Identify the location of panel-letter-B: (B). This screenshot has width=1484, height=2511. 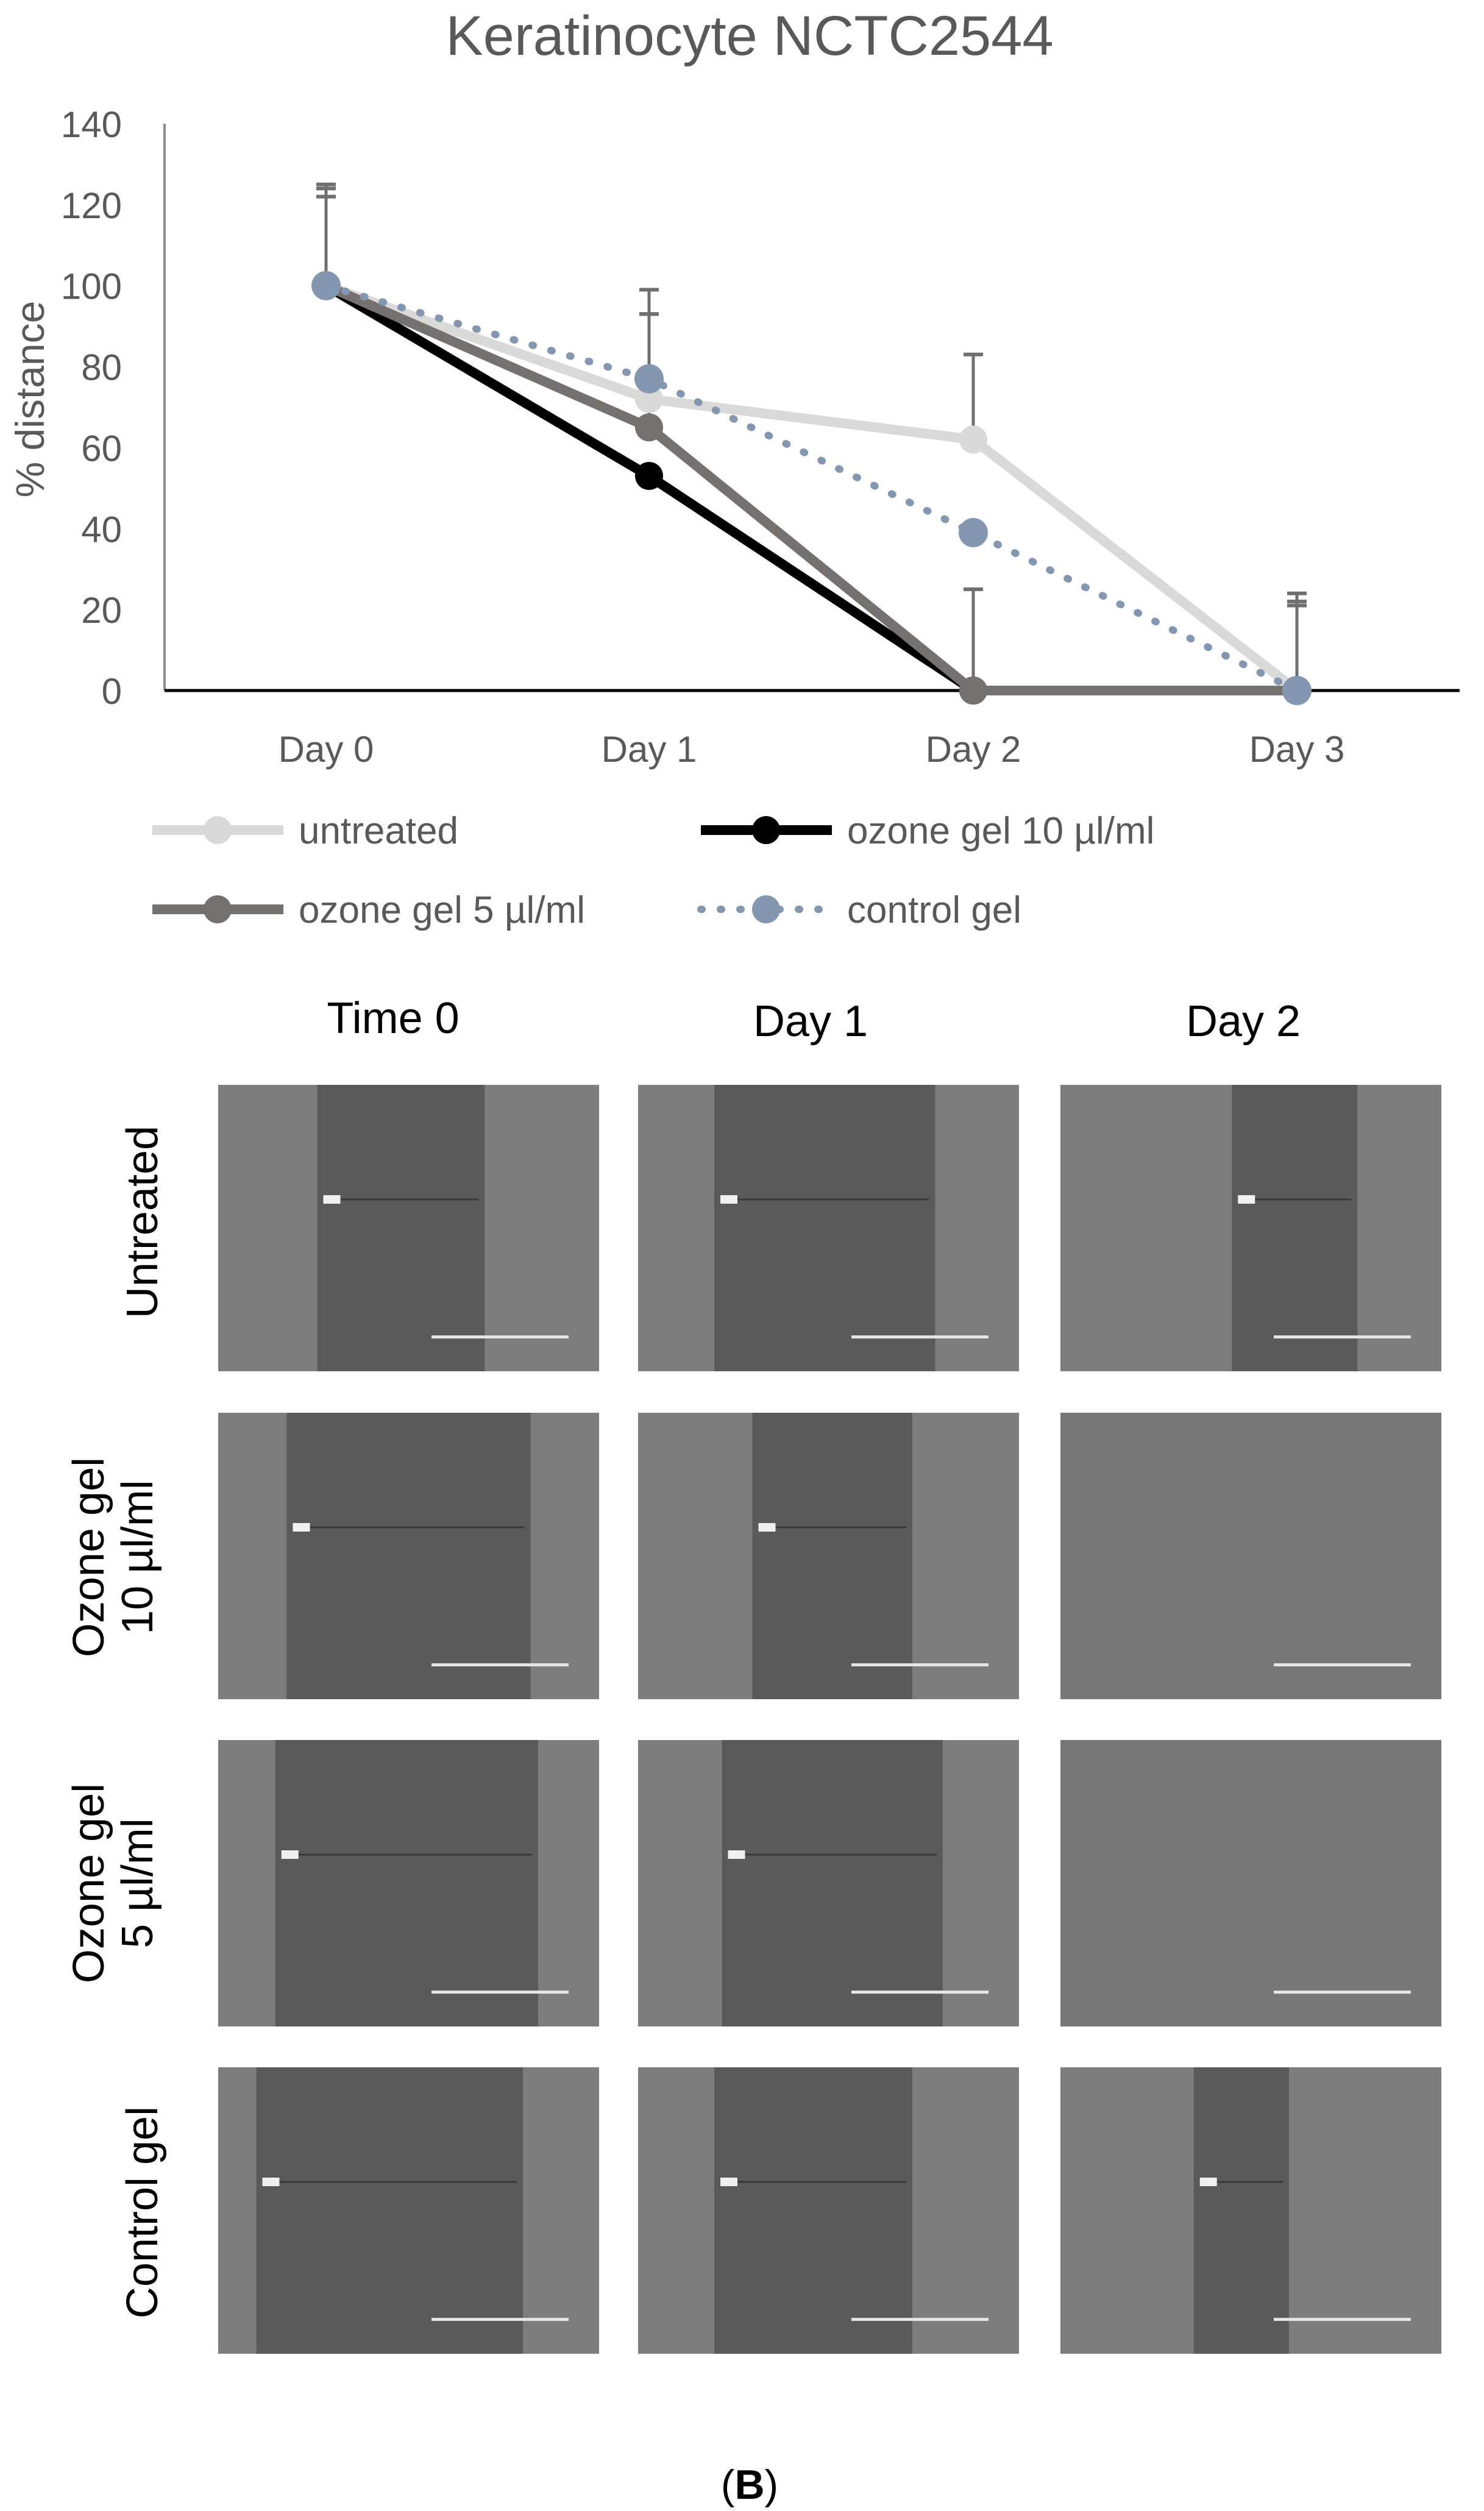
(750, 2485).